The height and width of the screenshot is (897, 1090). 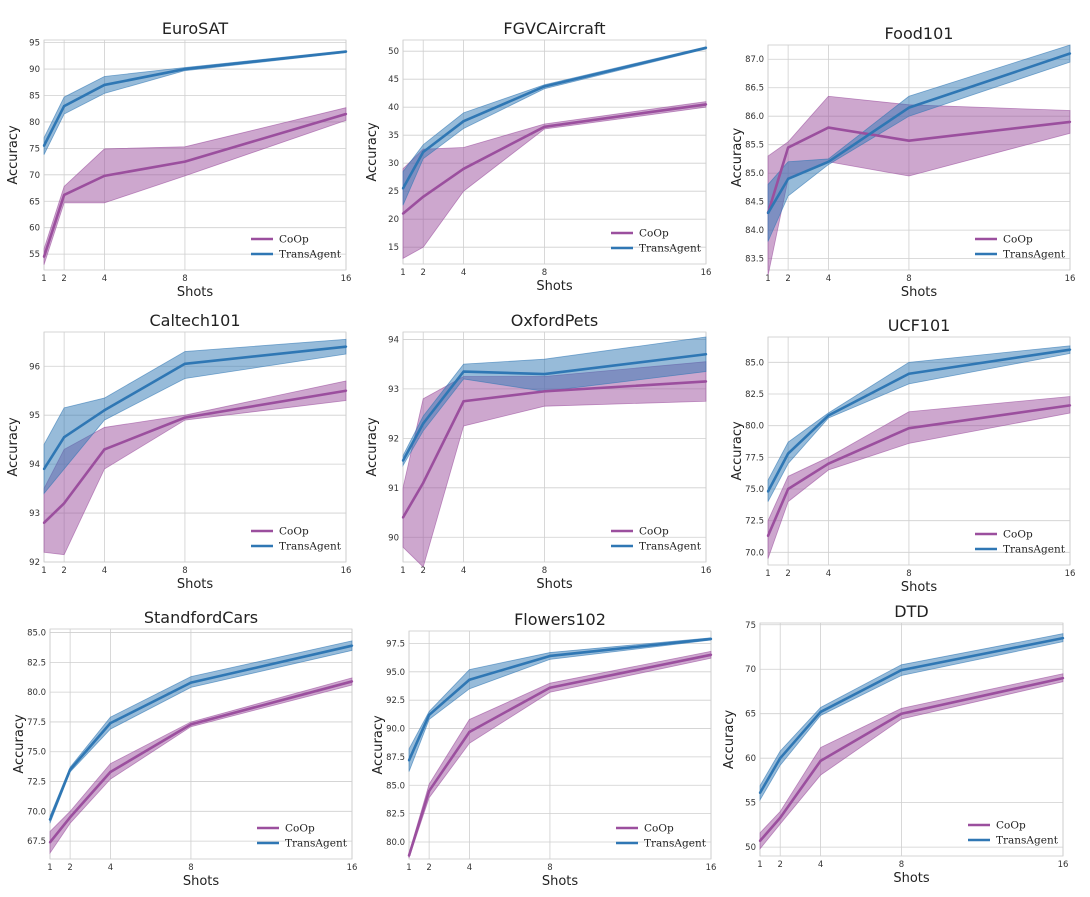 I want to click on y-tick-label: 50, so click(x=750, y=848).